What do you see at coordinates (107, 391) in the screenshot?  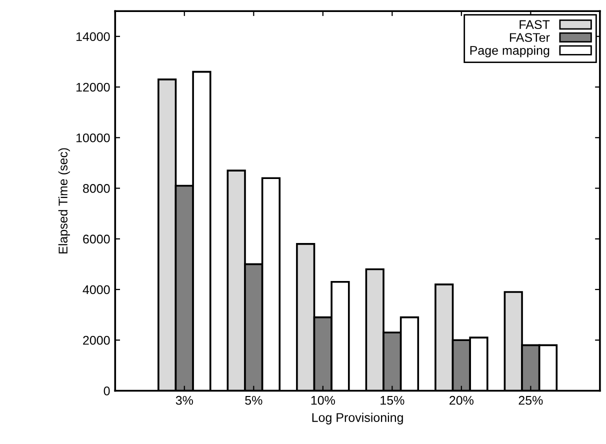 I see `y-tick-label: 0` at bounding box center [107, 391].